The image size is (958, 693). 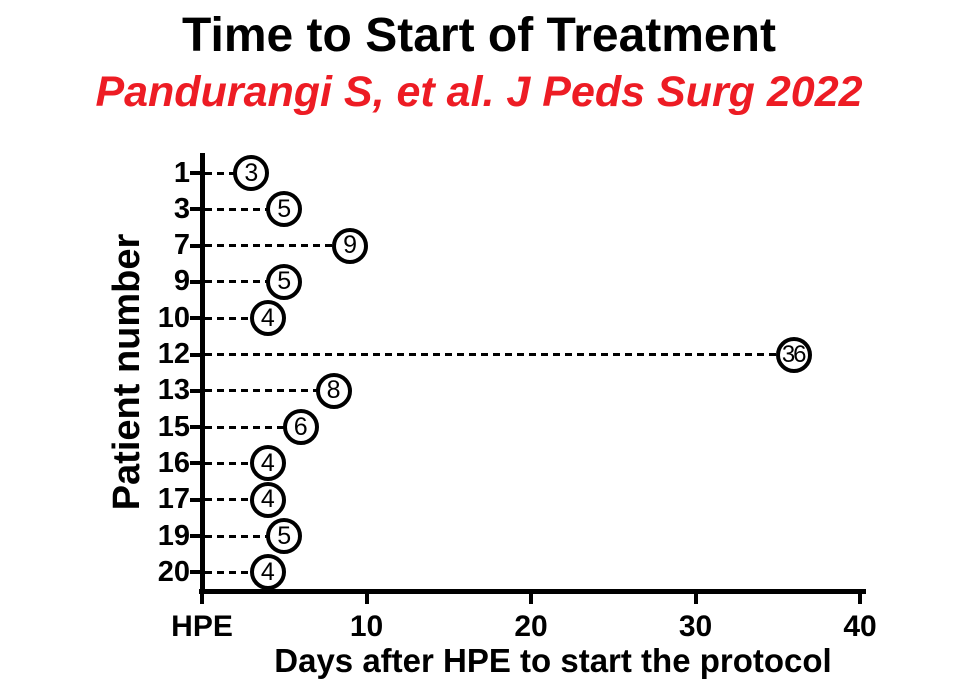 What do you see at coordinates (173, 390) in the screenshot?
I see `y-axis-tick-label: 13` at bounding box center [173, 390].